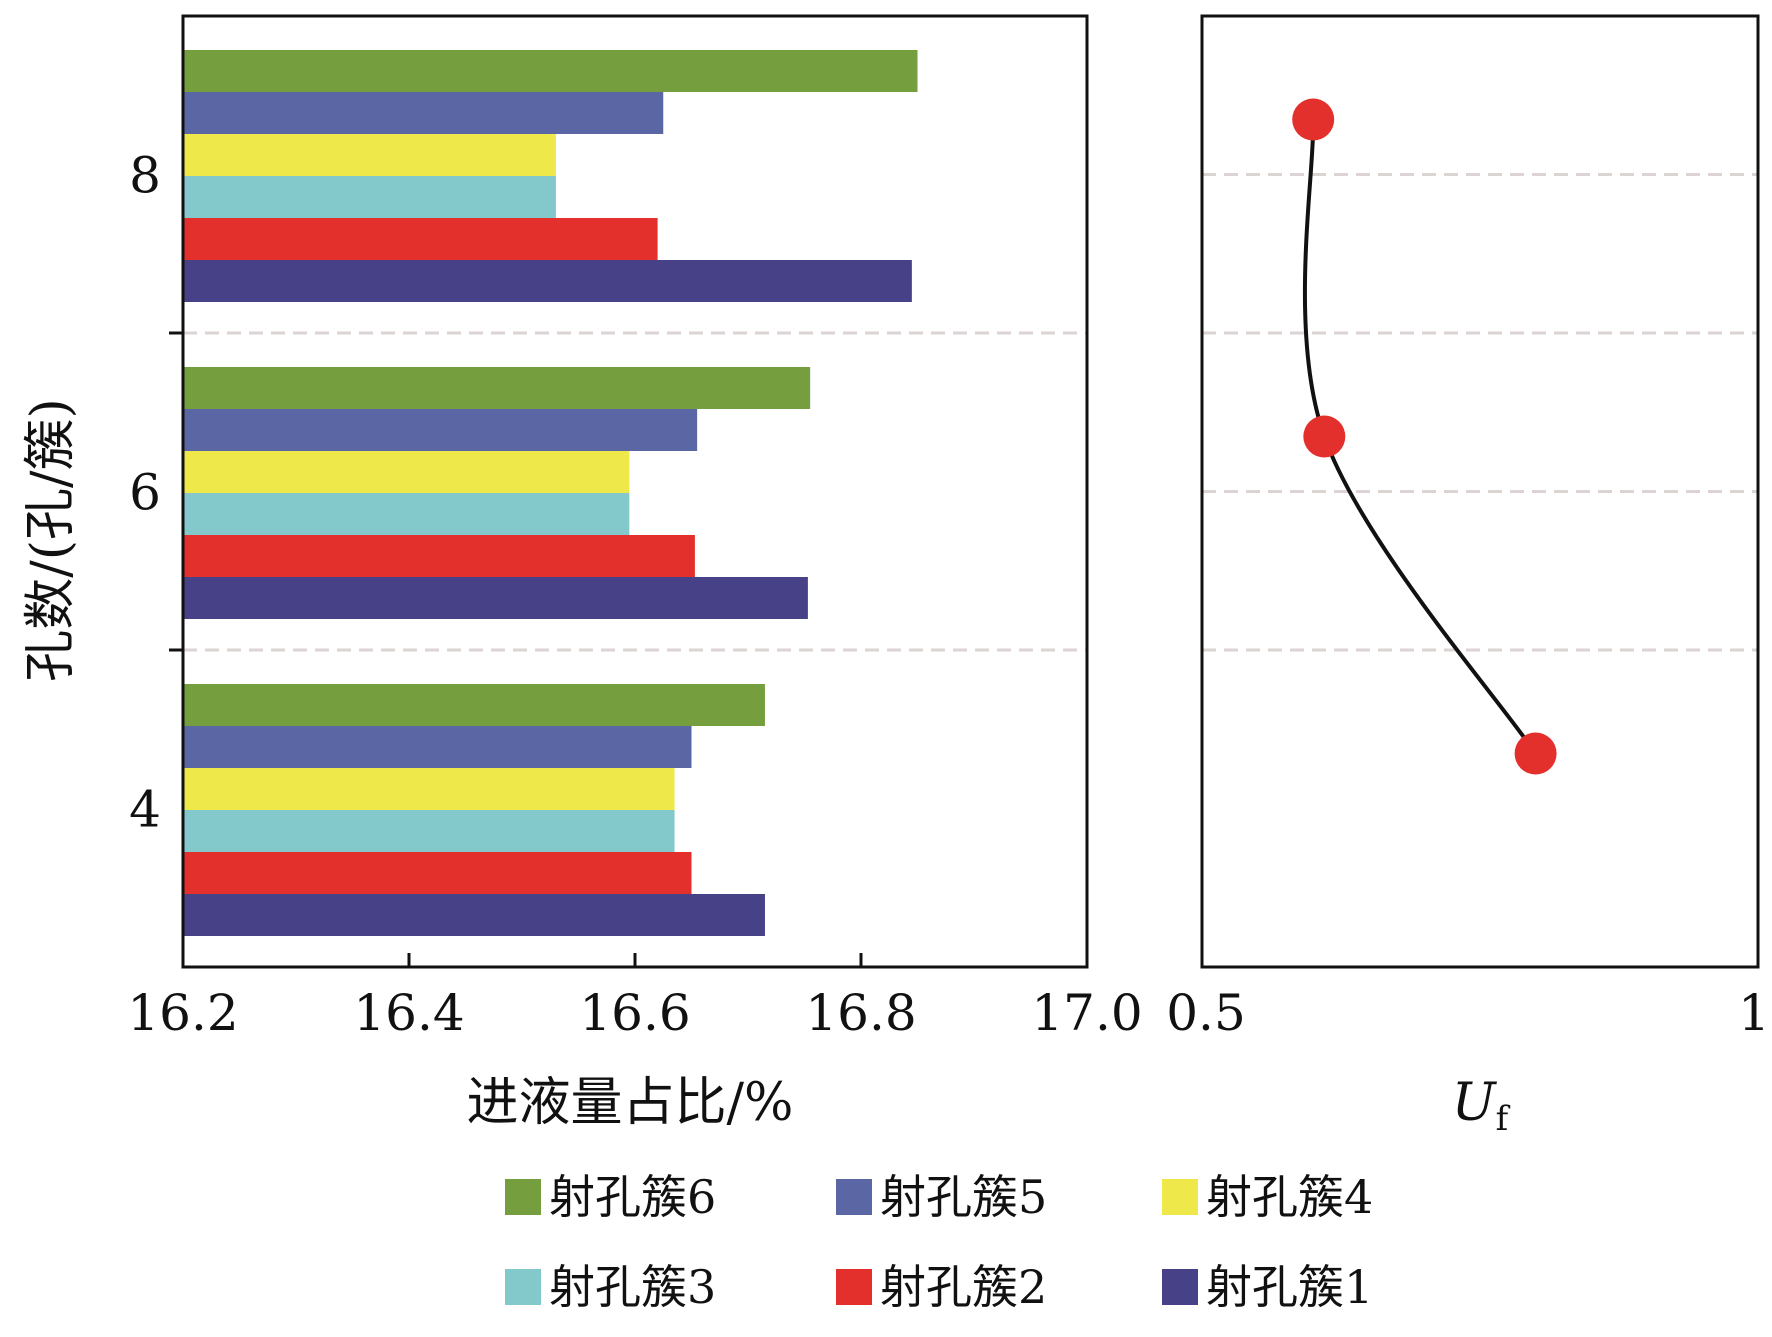 The width and height of the screenshot is (1772, 1337). Describe the element at coordinates (429, 831) in the screenshot. I see `bar-射孔簇3-4` at that location.